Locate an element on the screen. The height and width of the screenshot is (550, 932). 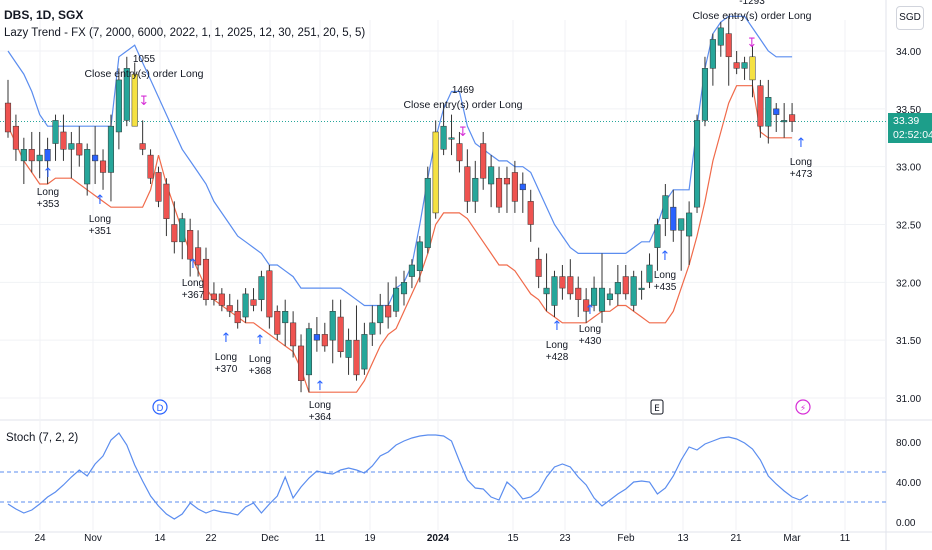
event-marker-label: D is located at coordinates (160, 409).